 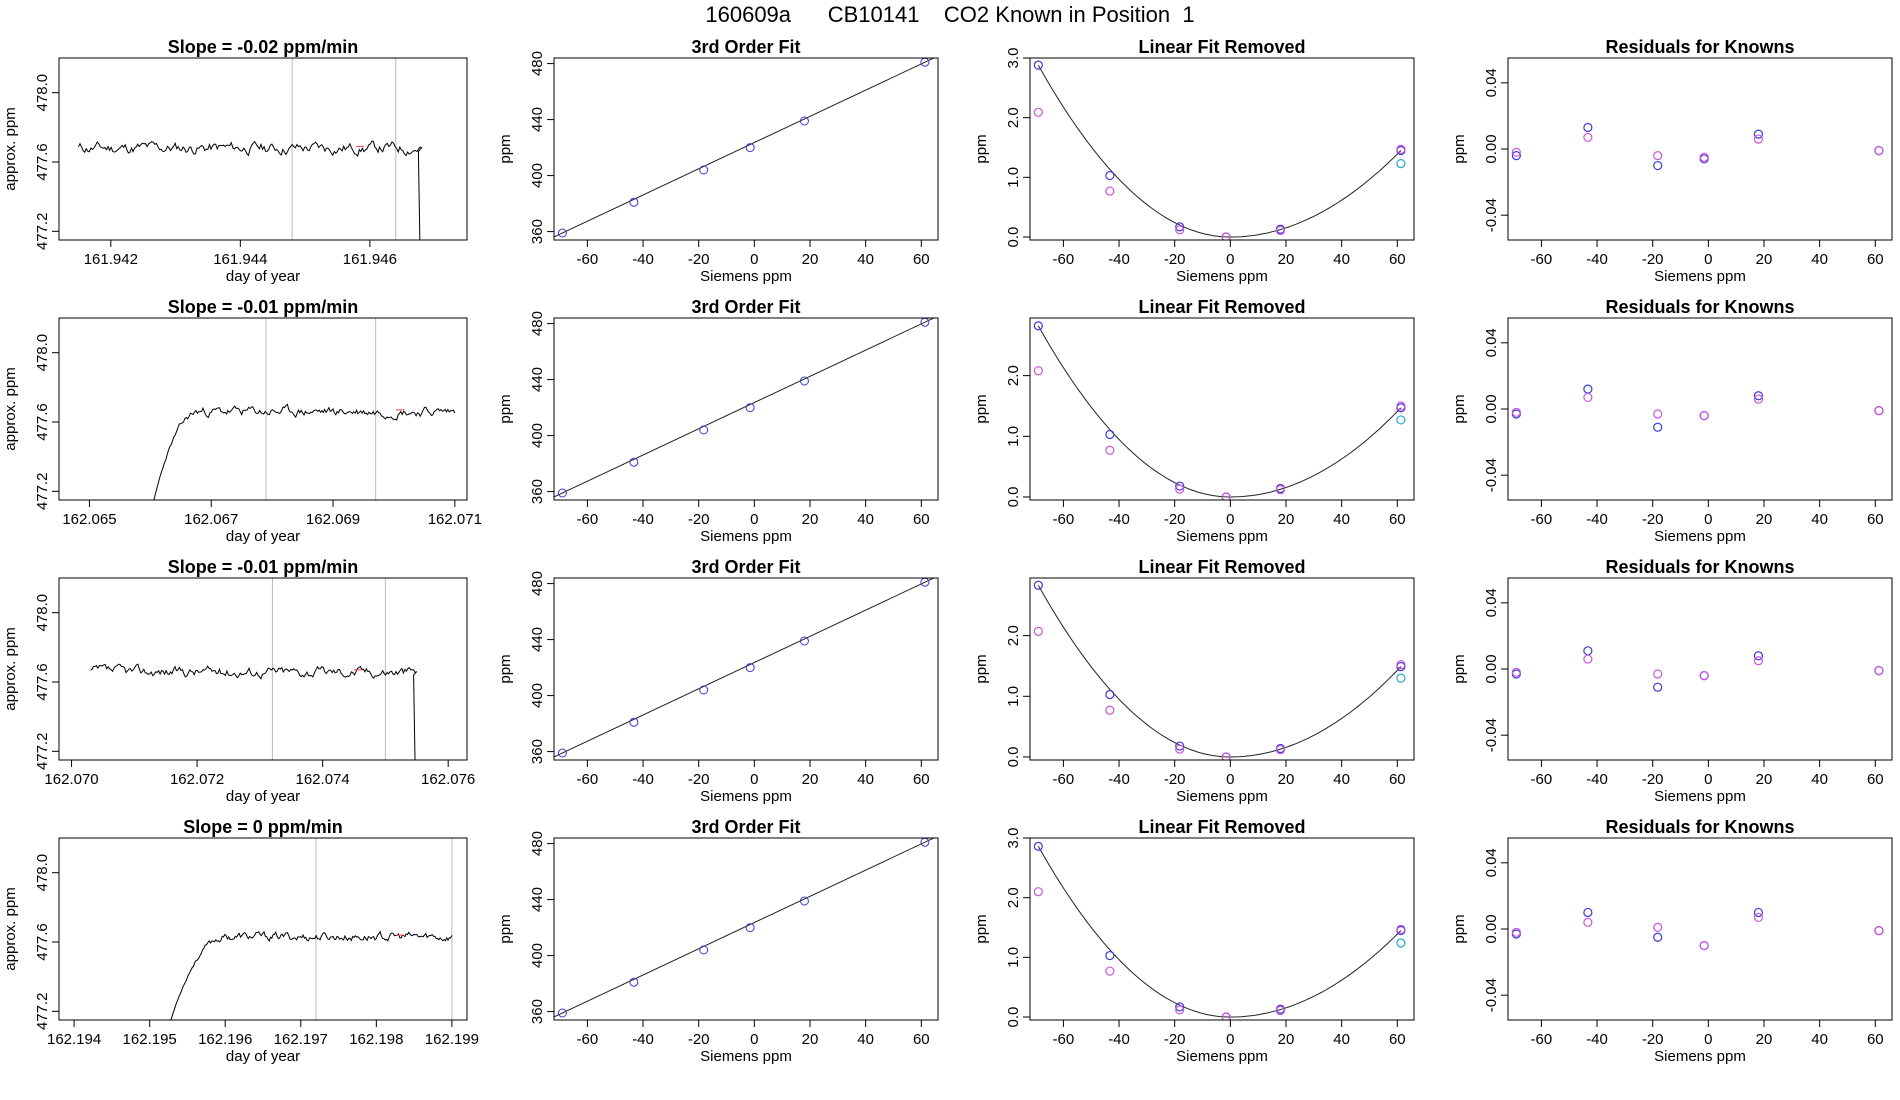 What do you see at coordinates (1491, 342) in the screenshot?
I see `y-tick-label: 0.04` at bounding box center [1491, 342].